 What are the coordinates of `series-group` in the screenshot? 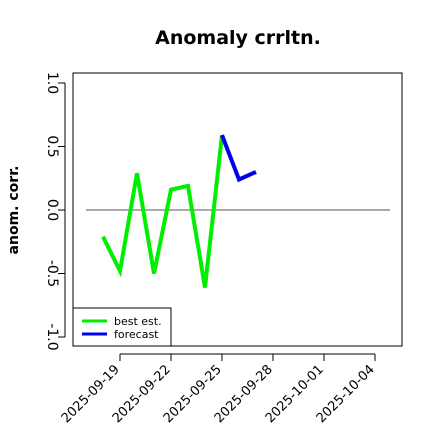 It's located at (179, 211).